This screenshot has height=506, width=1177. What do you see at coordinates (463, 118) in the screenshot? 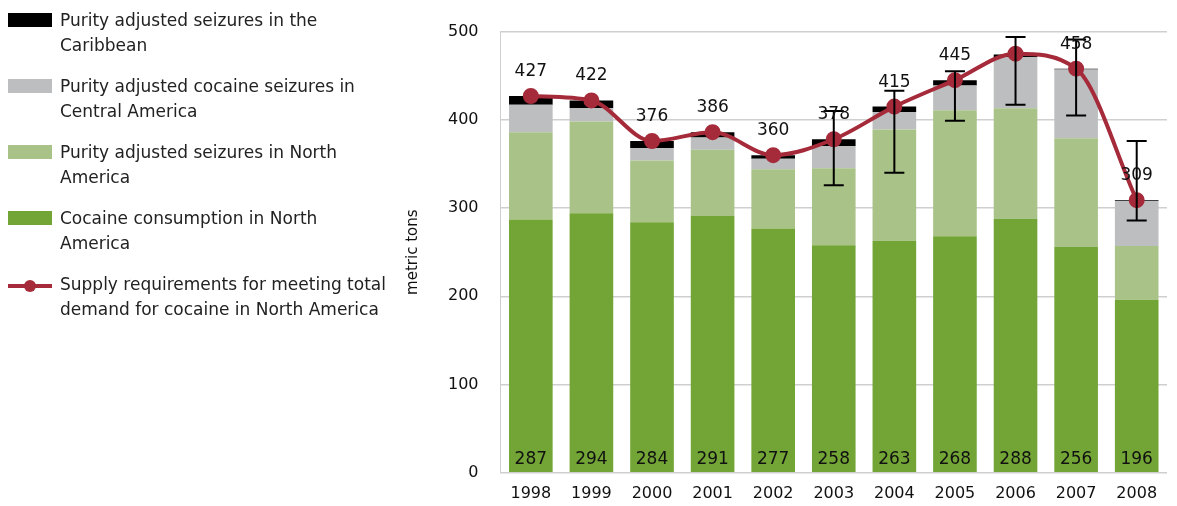
I see `y-tick-label: 400` at bounding box center [463, 118].